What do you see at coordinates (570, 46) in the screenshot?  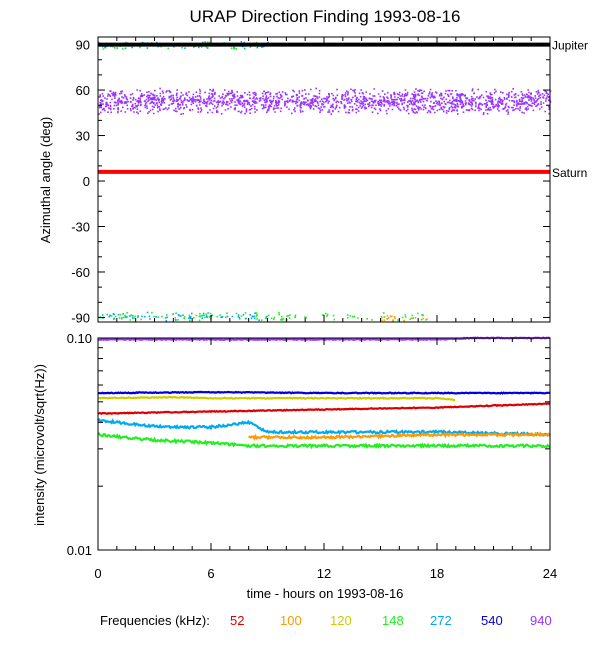 I see `jupiter-label: Jupiter` at bounding box center [570, 46].